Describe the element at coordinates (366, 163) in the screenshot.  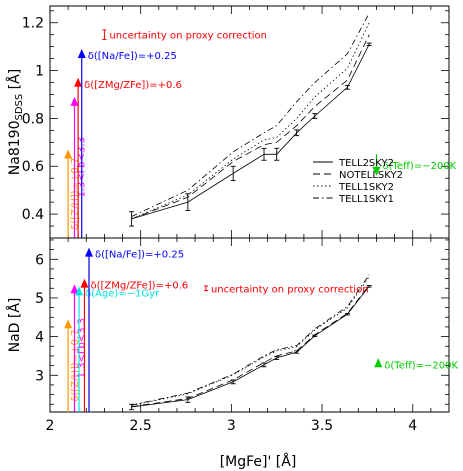
I see `legend-label: TELL2SKY2` at that location.